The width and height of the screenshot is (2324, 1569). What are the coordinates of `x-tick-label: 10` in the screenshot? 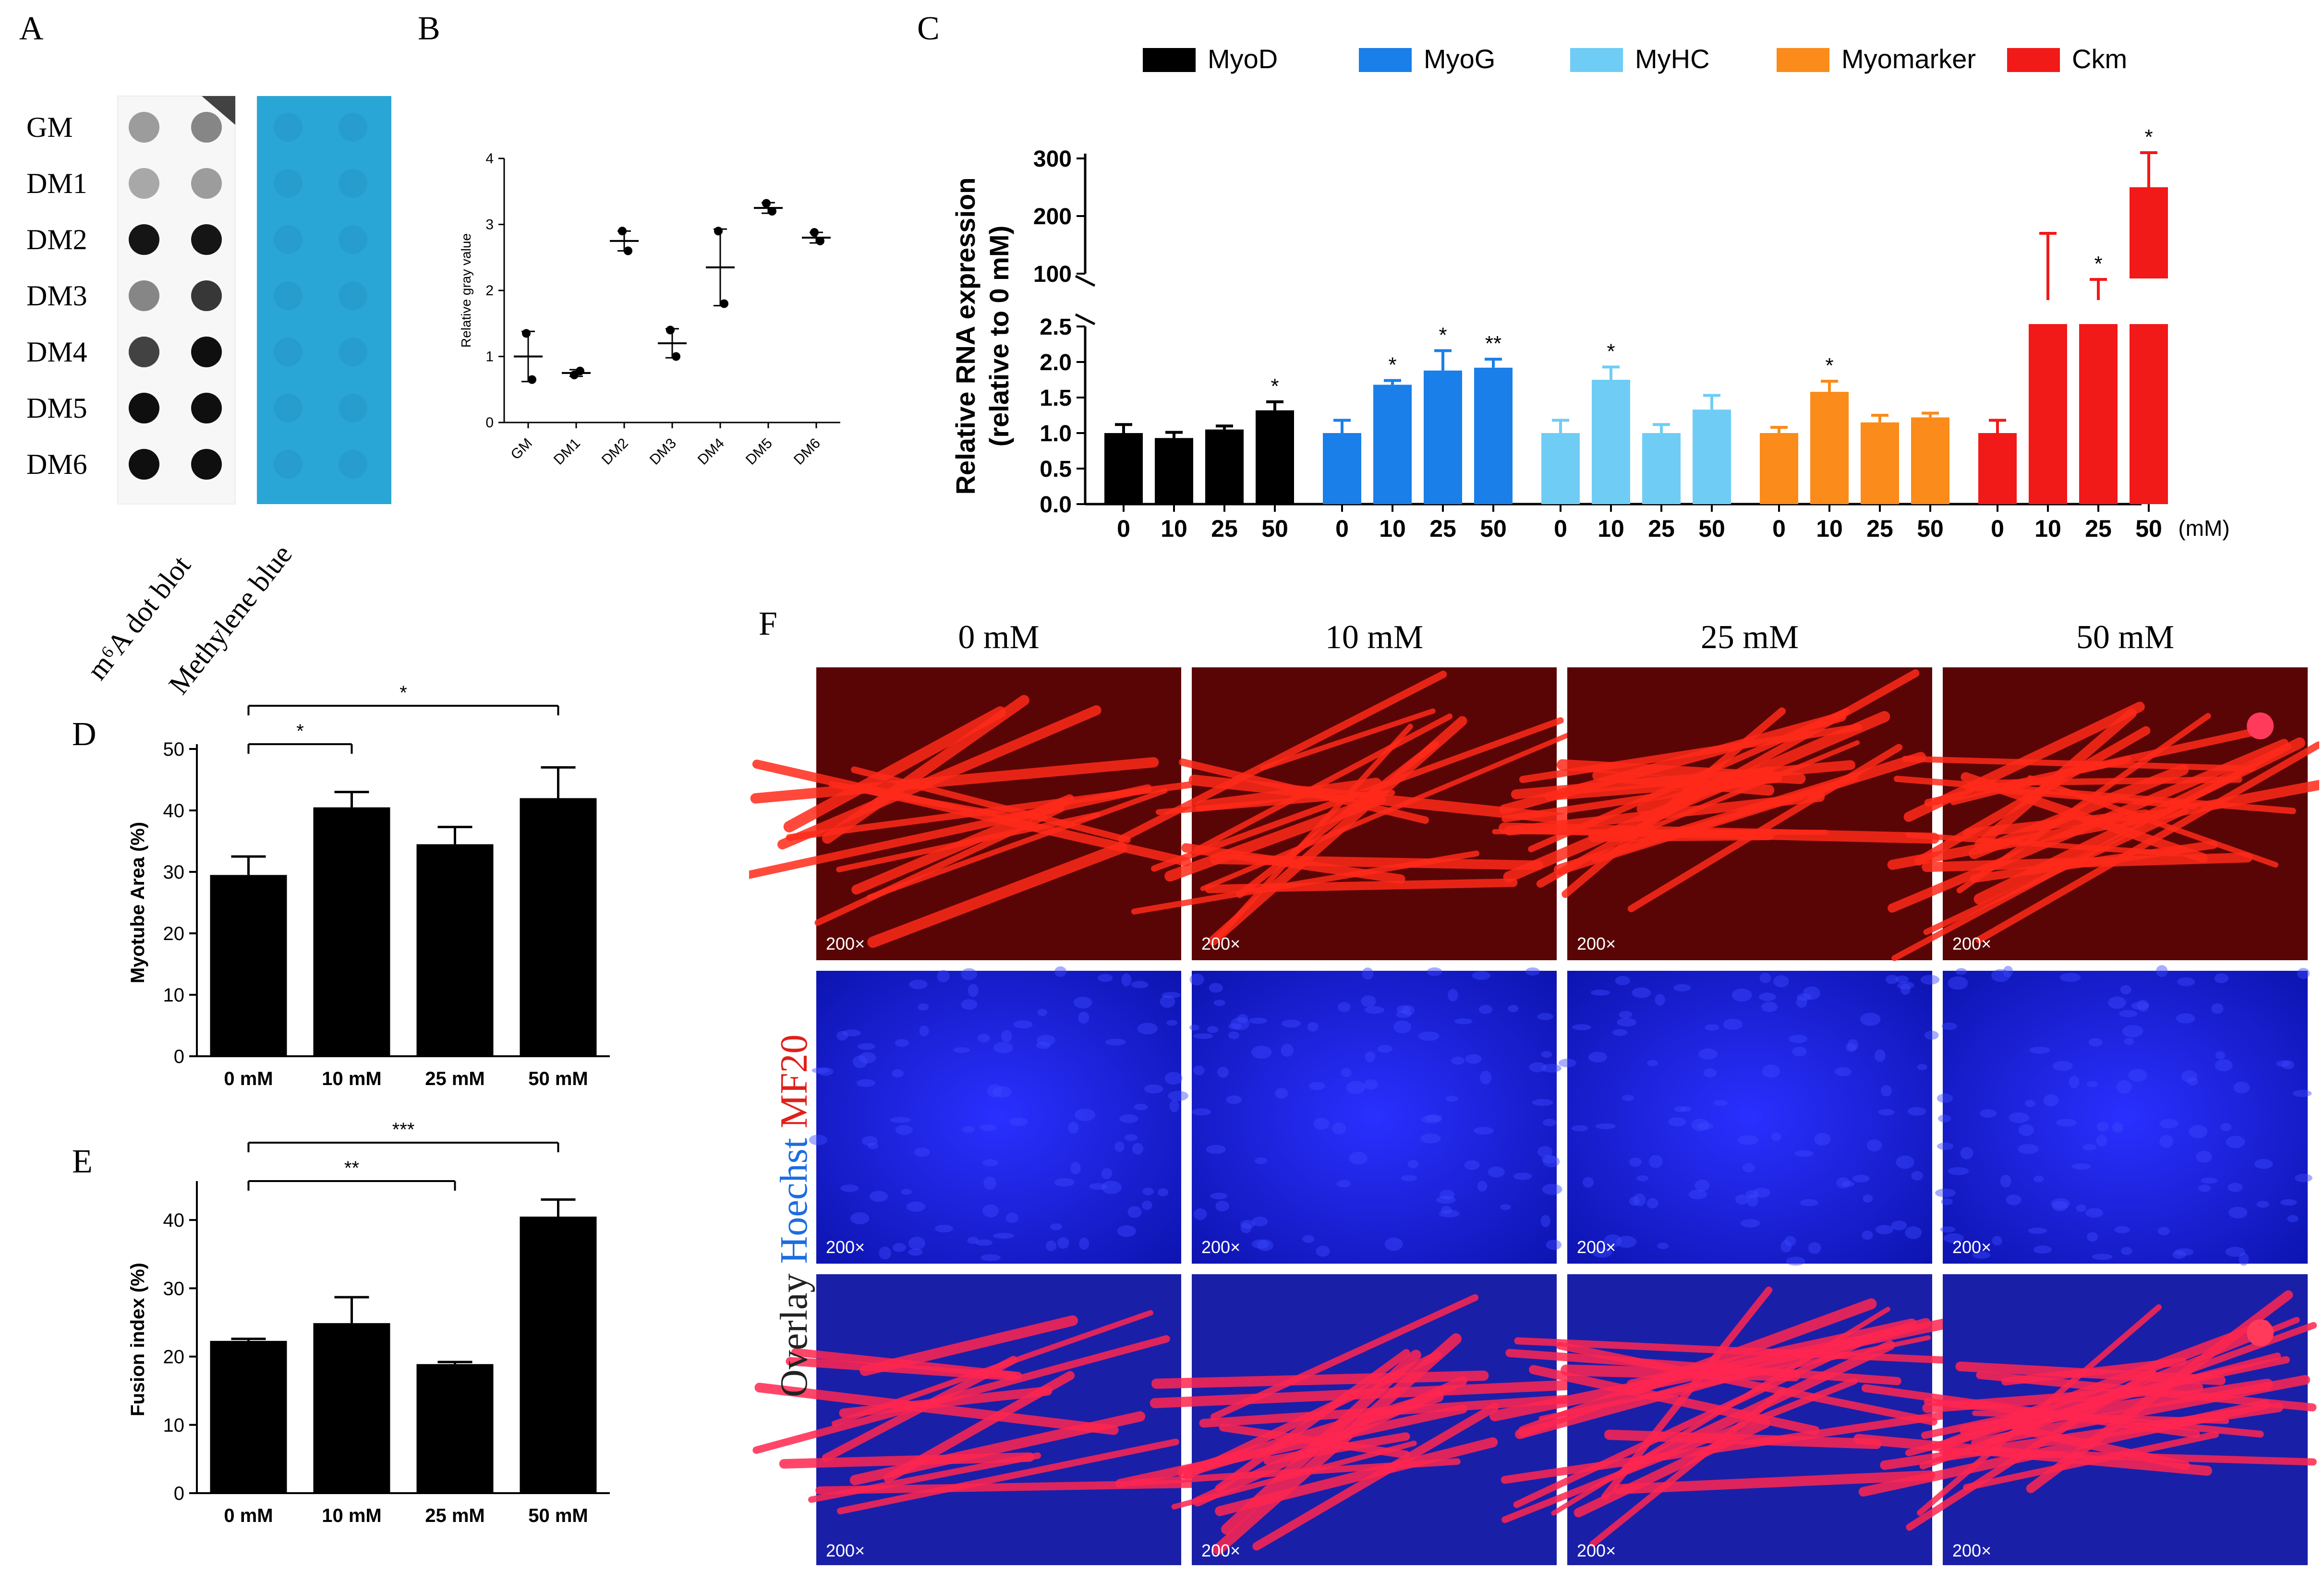 It's located at (2048, 529).